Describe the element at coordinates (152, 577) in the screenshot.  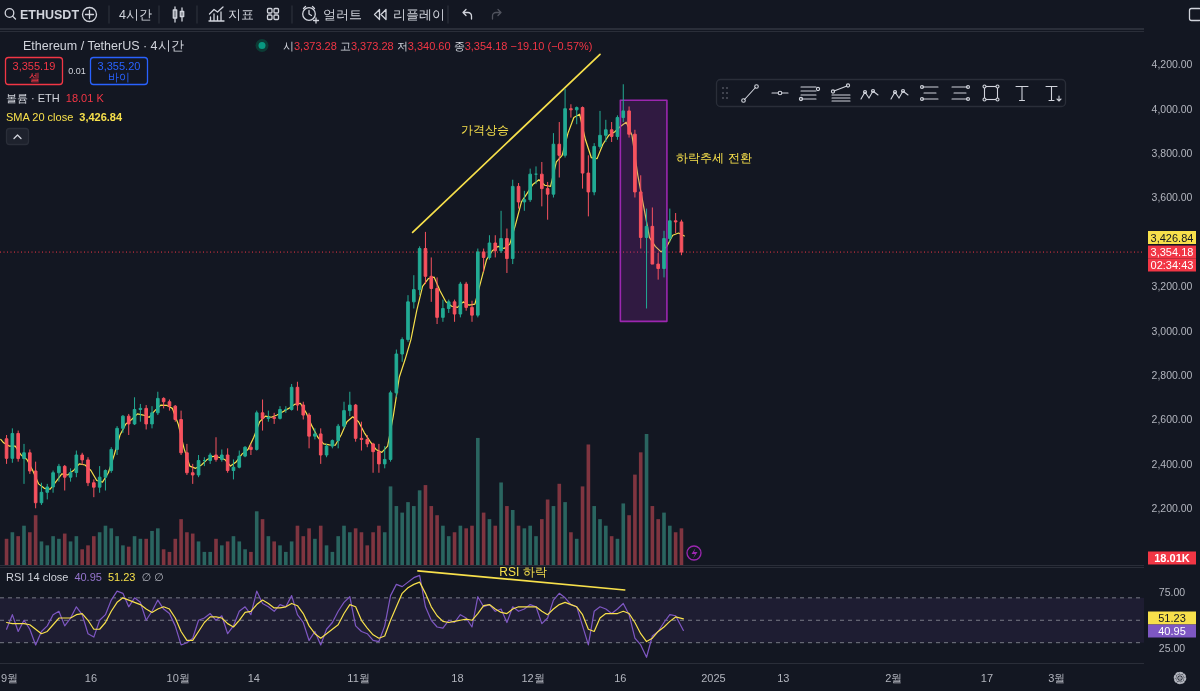
I see `annotation: ∅ ∅` at that location.